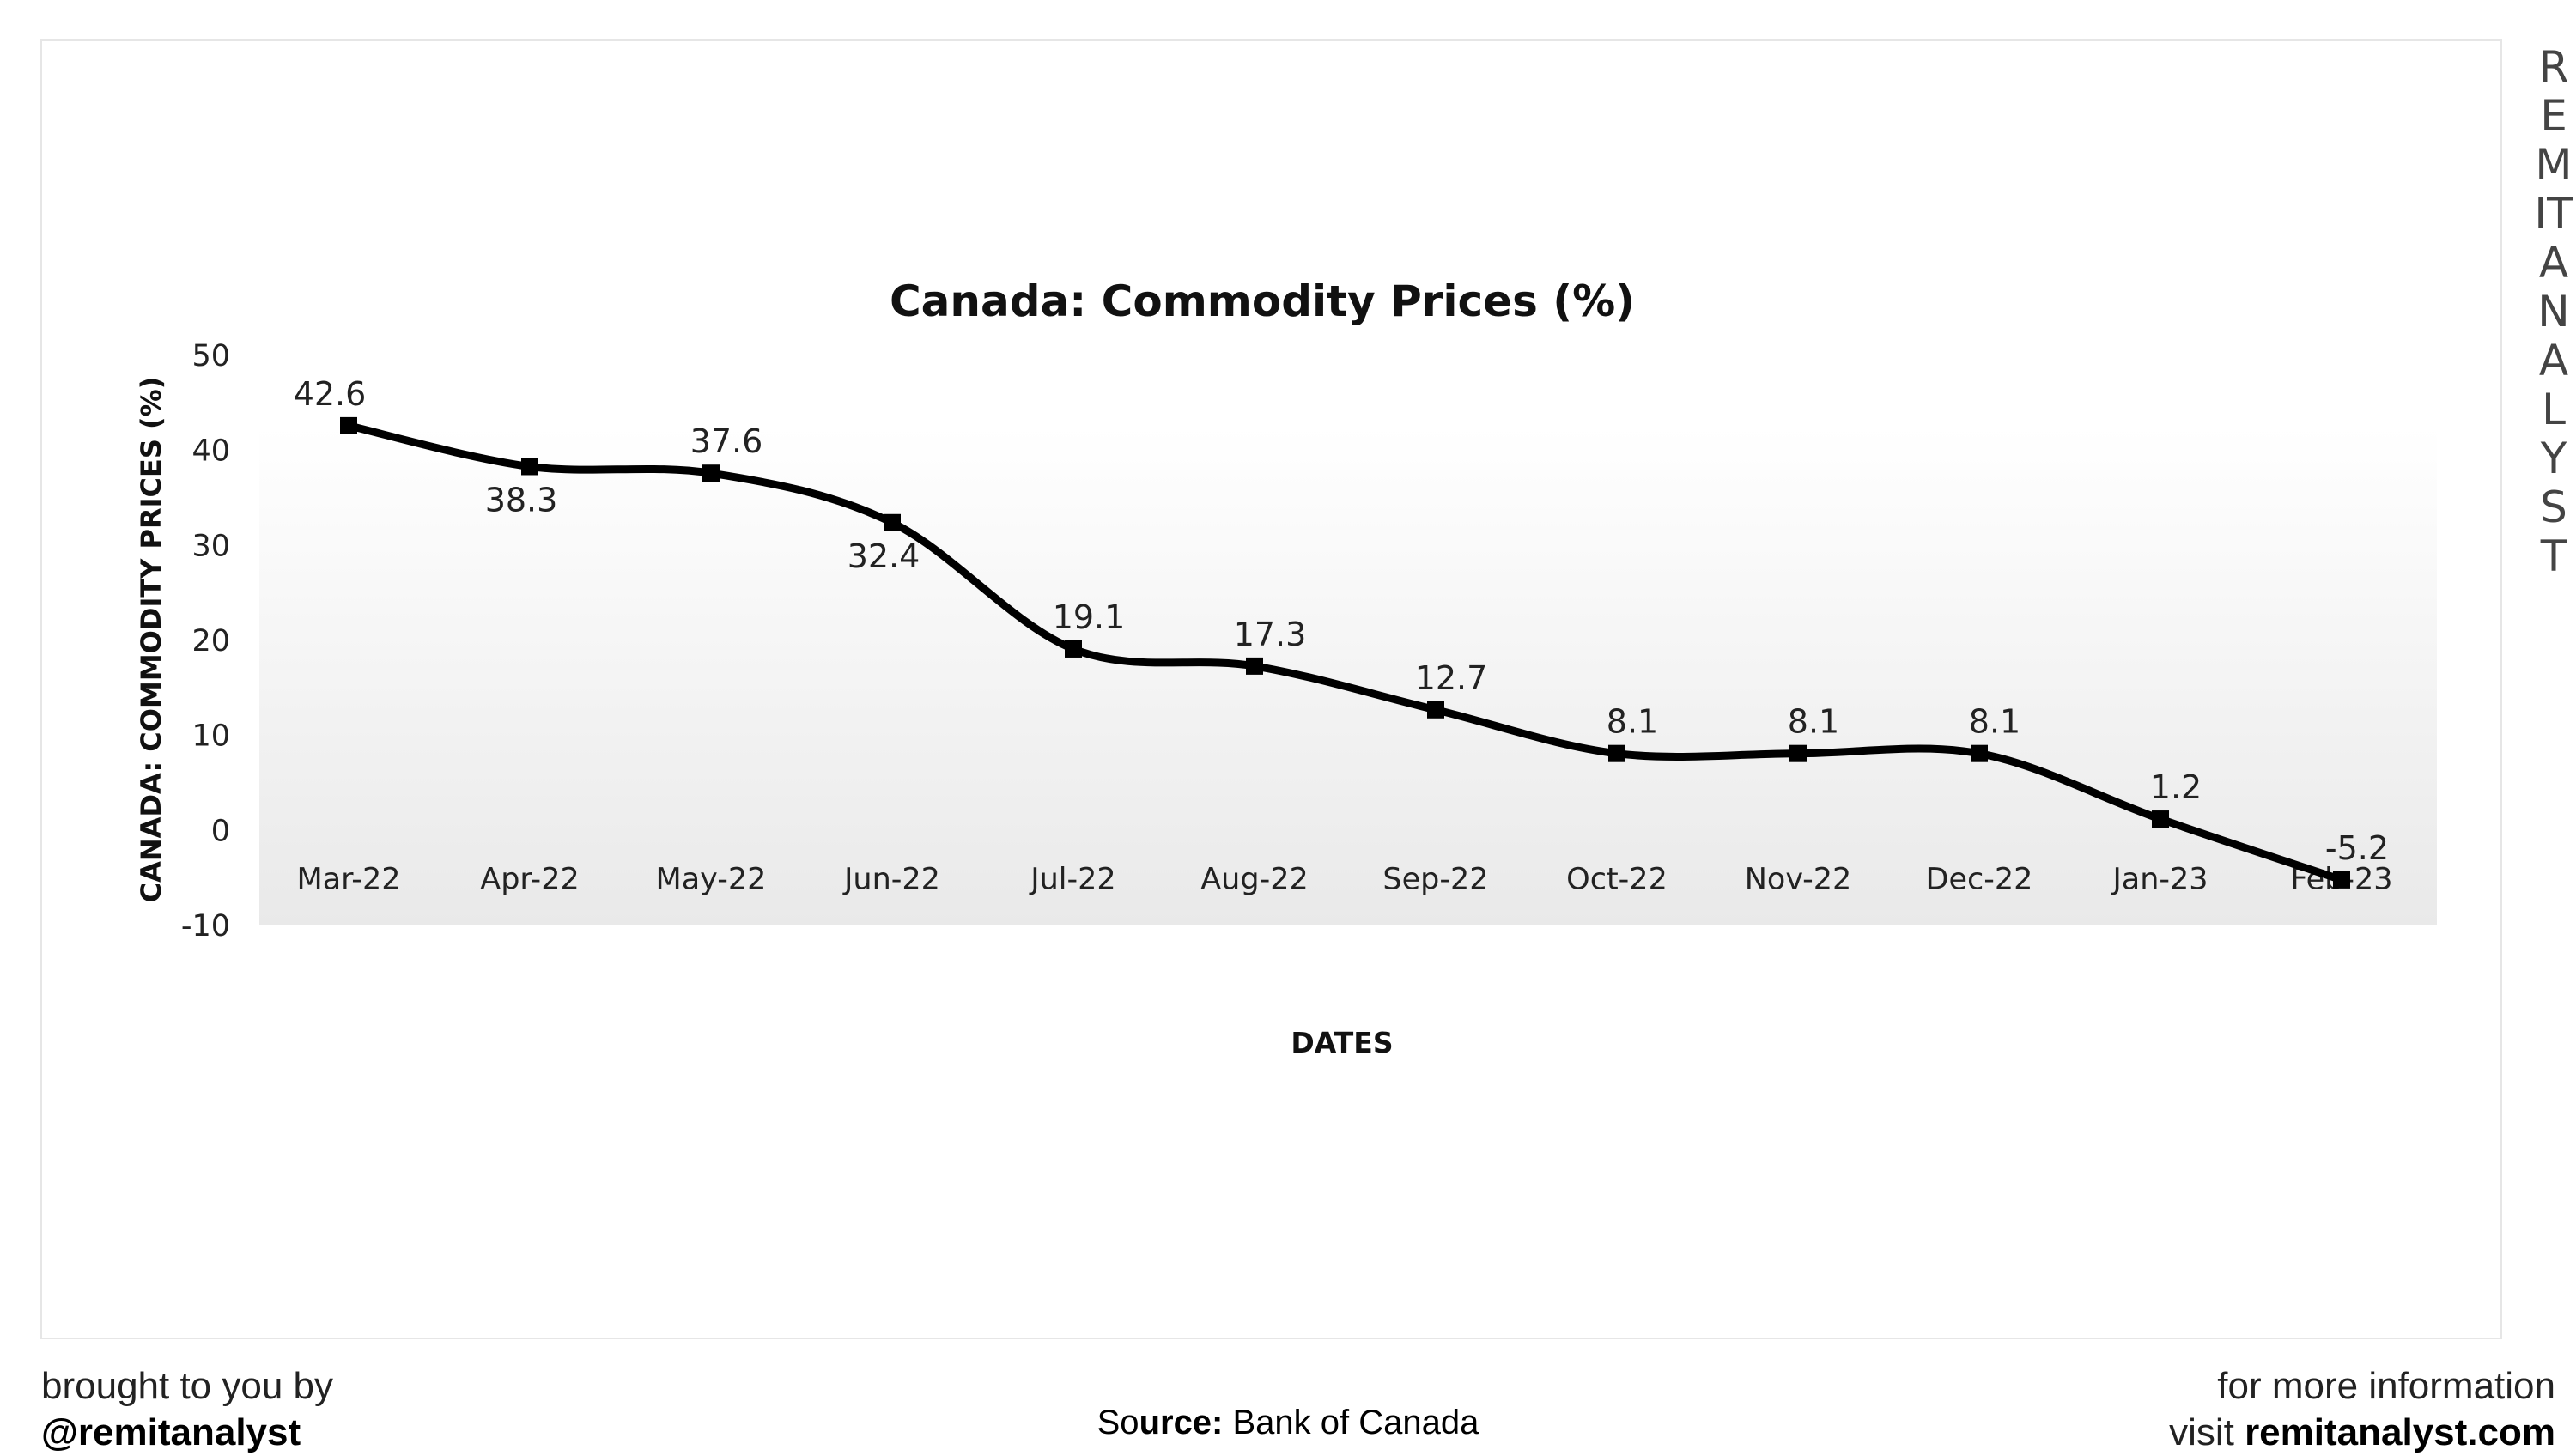 This screenshot has height=1456, width=2576. Describe the element at coordinates (530, 879) in the screenshot. I see `x-tick-label: Apr-22` at that location.